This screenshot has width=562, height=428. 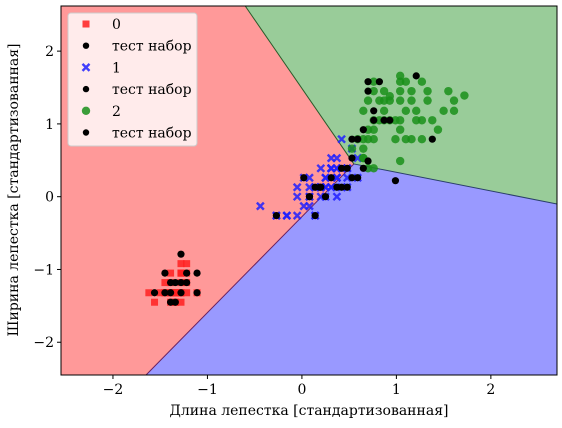 What do you see at coordinates (116, 112) in the screenshot?
I see `legend-label: 2` at bounding box center [116, 112].